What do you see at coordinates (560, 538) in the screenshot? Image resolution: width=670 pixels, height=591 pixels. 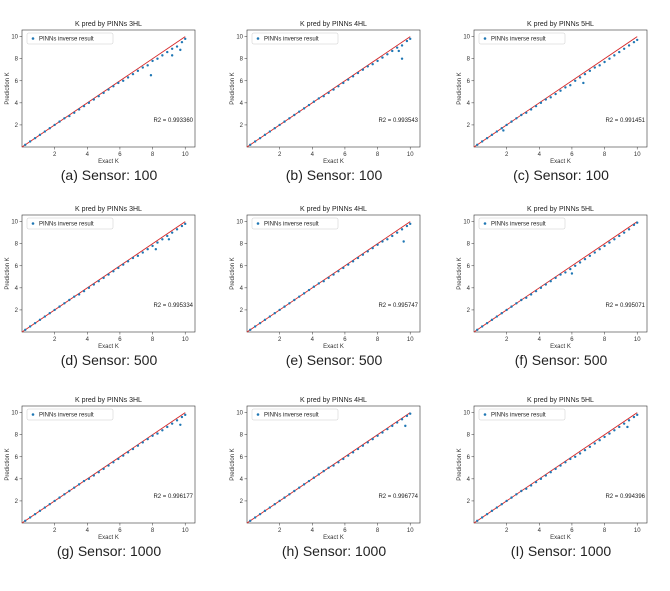 I see `x-axis-label: Exact K` at bounding box center [560, 538].